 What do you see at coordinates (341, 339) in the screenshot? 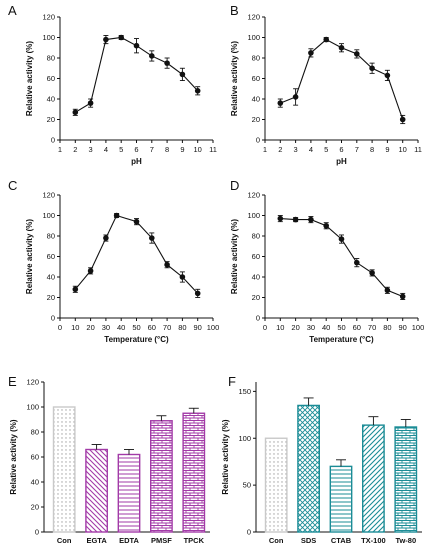
I see `x-axis-title: Temperature (°C)` at bounding box center [341, 339].